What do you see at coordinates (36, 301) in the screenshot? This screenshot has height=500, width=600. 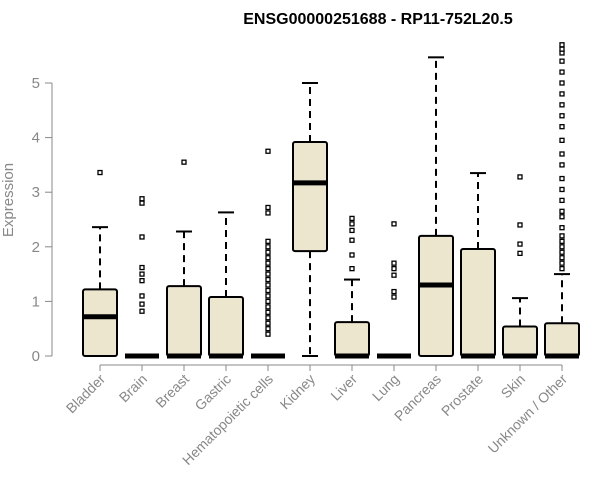 I see `y-tick-label-1: 1` at bounding box center [36, 301].